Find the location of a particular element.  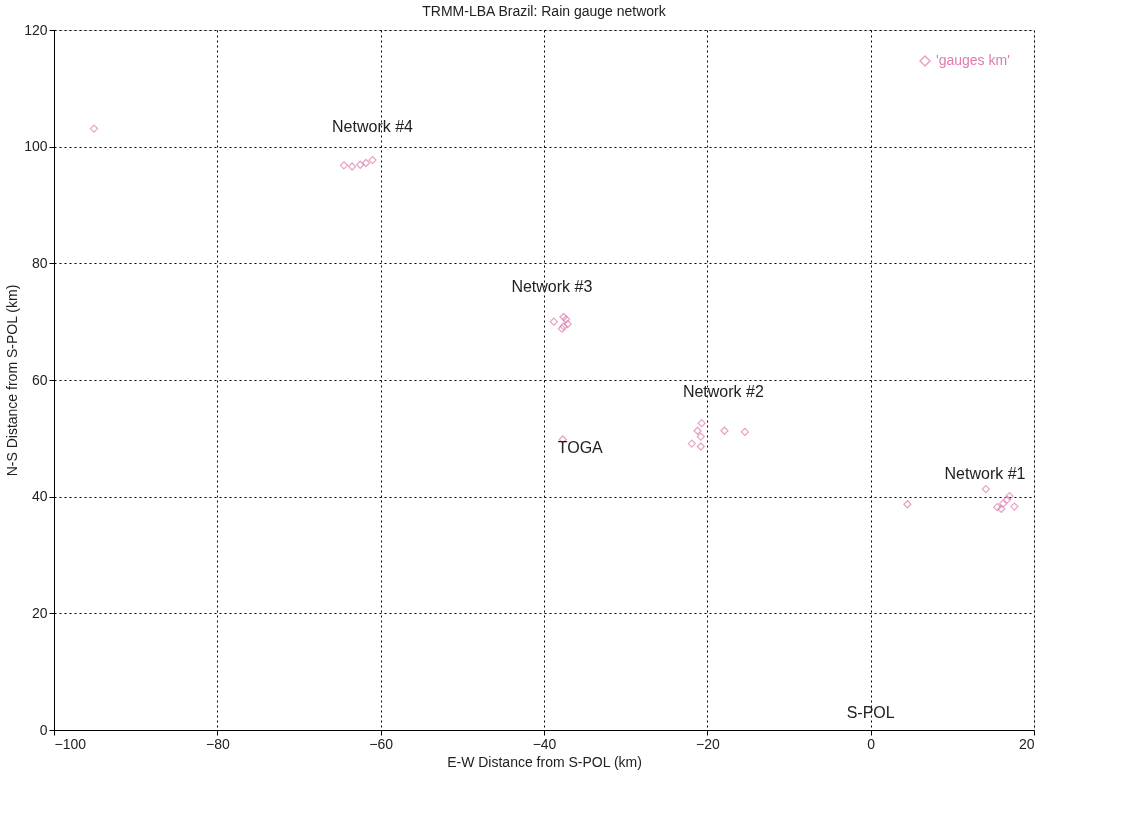

annotation: S-POL is located at coordinates (870, 713).